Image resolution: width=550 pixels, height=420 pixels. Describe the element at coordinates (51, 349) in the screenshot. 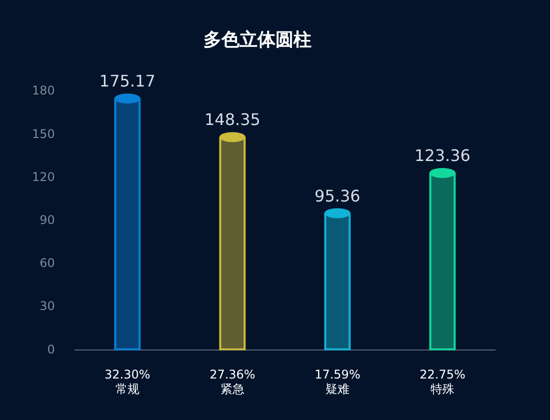

I see `y-tick-label: 0` at that location.